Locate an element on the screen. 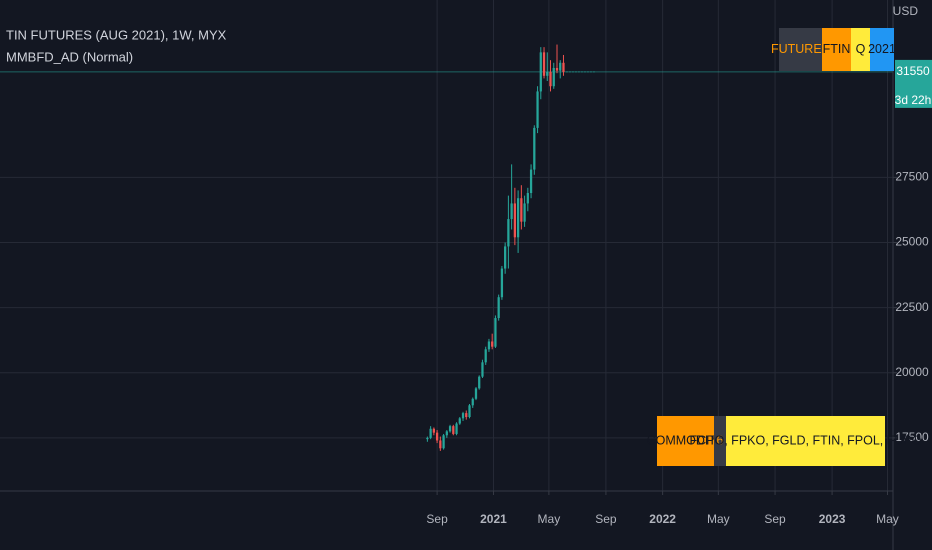 This screenshot has width=932, height=550. y-tick-label: 22500 is located at coordinates (912, 307).